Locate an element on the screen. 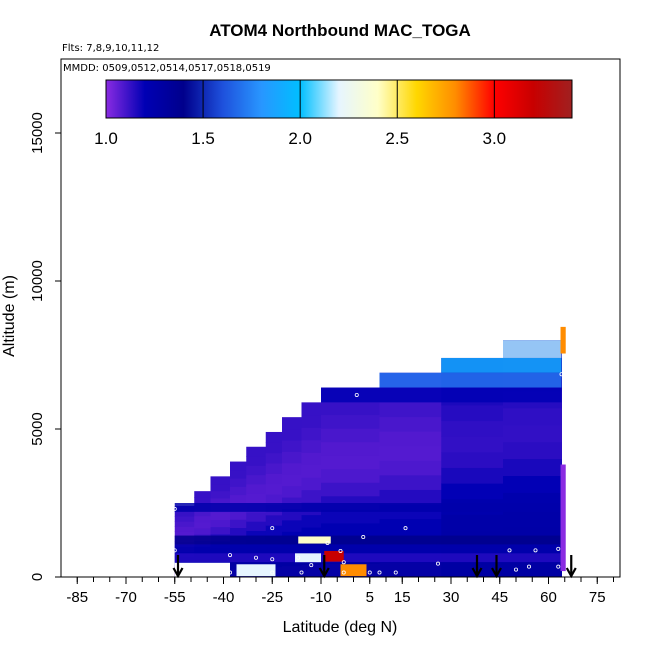 The height and width of the screenshot is (650, 650). x-tick-label: 5 is located at coordinates (370, 597).